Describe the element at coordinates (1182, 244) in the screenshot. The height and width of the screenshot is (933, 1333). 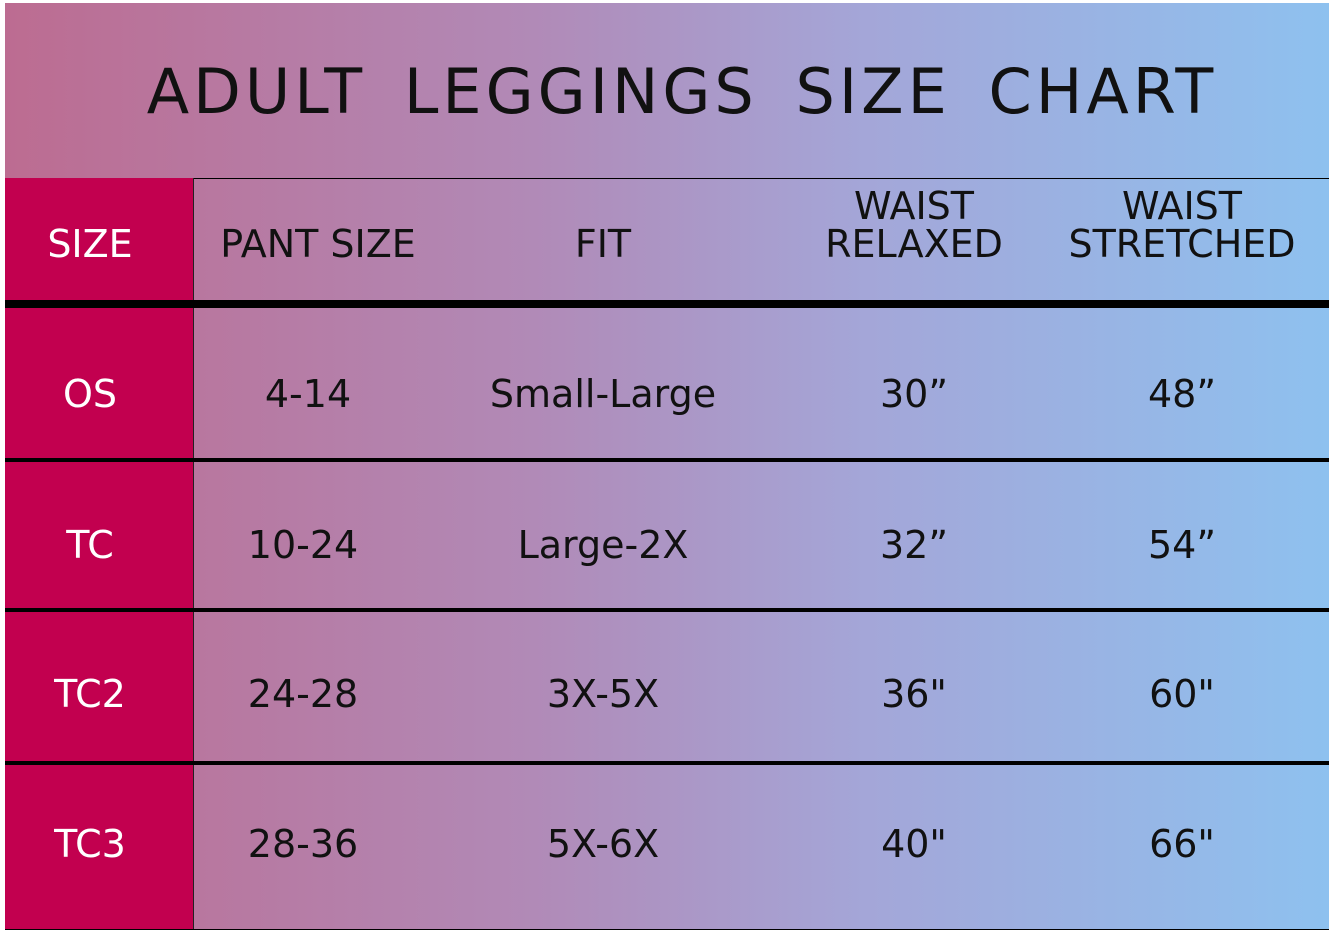
I see `header-waist-stretched-line2: STRETCHED` at that location.